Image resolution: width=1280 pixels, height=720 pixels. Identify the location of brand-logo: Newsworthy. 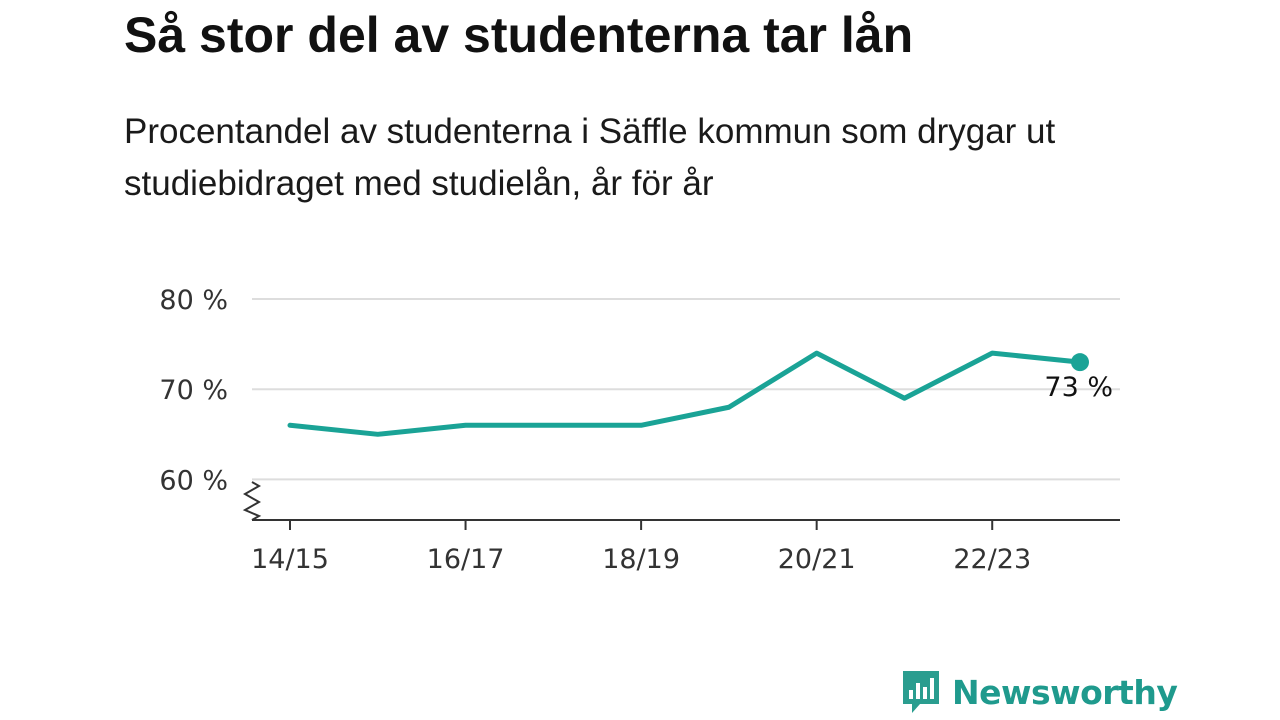
(1039, 692).